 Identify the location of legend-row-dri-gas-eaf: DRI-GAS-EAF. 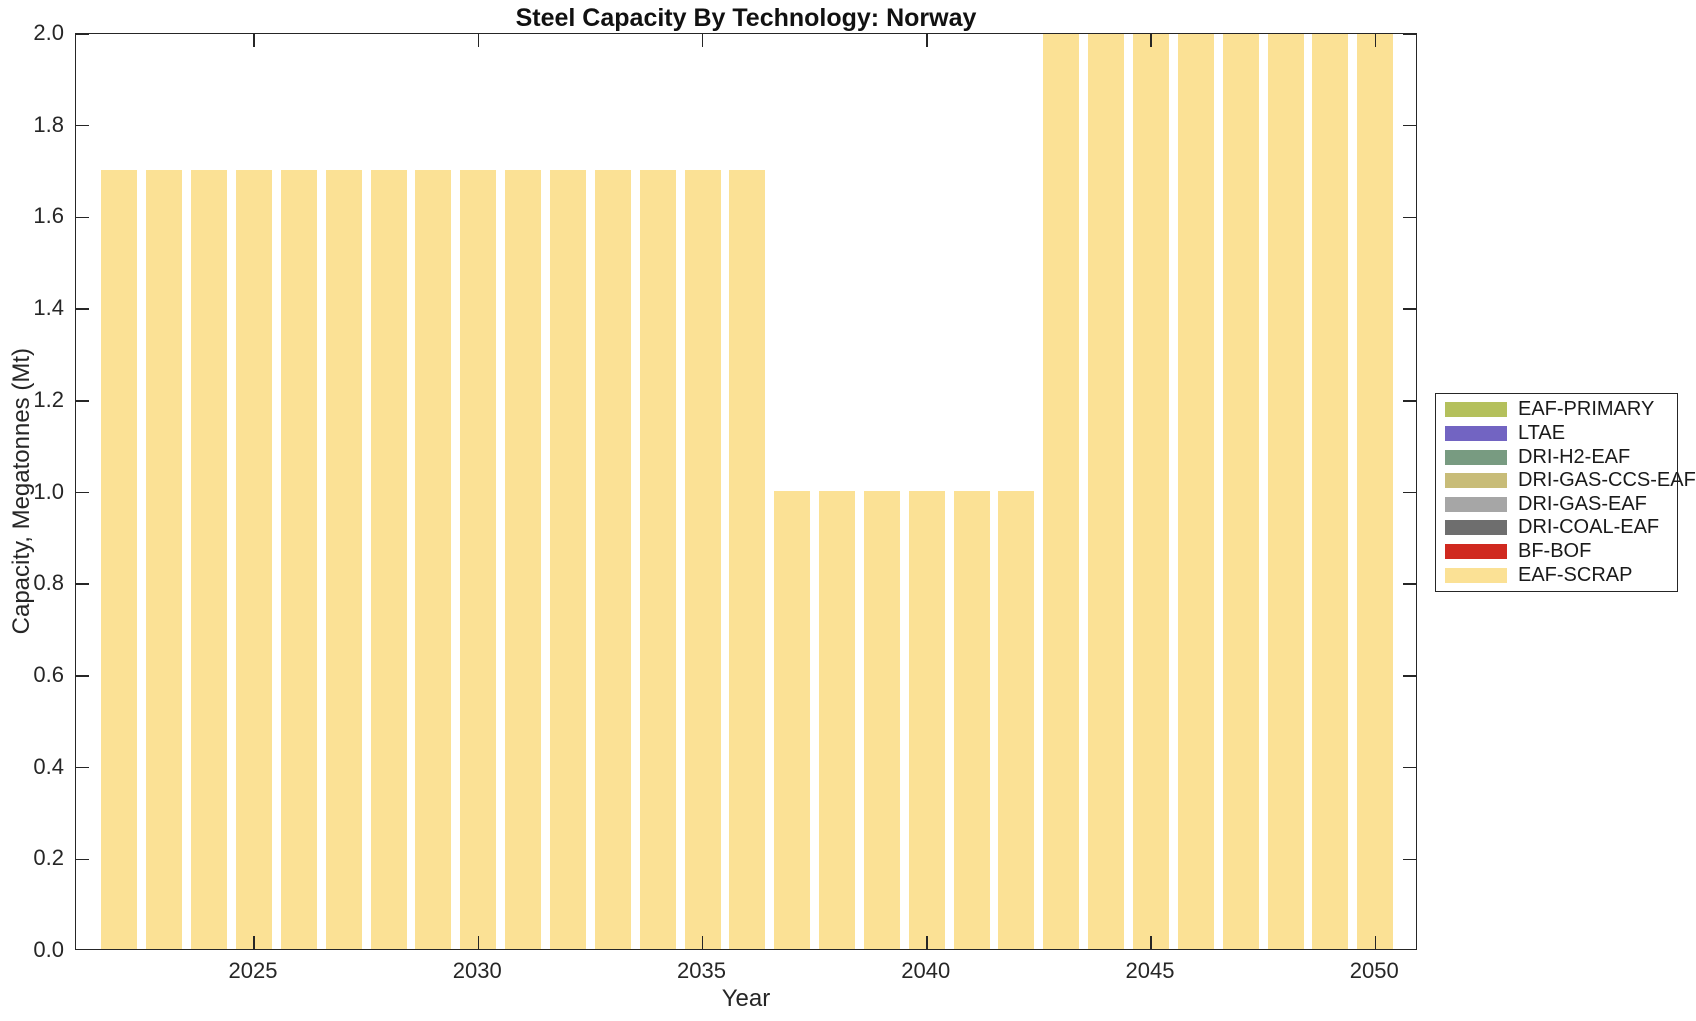
(1556, 505).